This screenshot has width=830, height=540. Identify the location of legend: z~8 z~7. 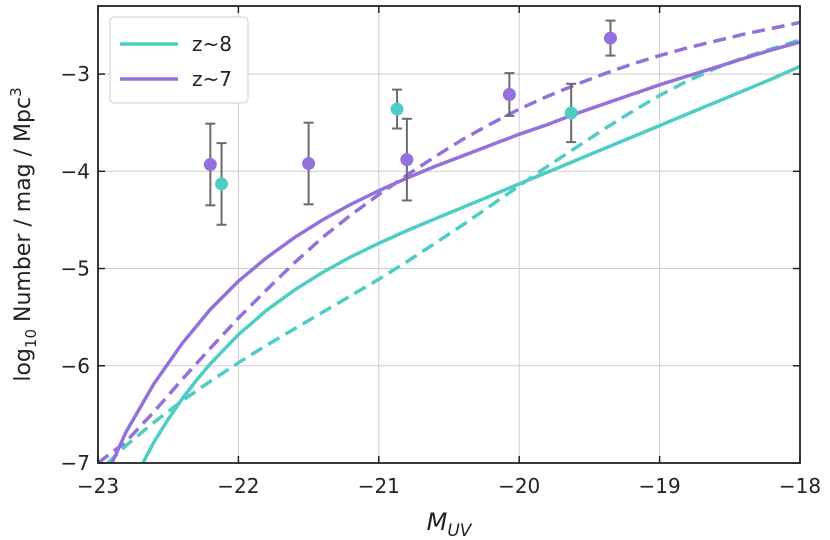
(179, 60).